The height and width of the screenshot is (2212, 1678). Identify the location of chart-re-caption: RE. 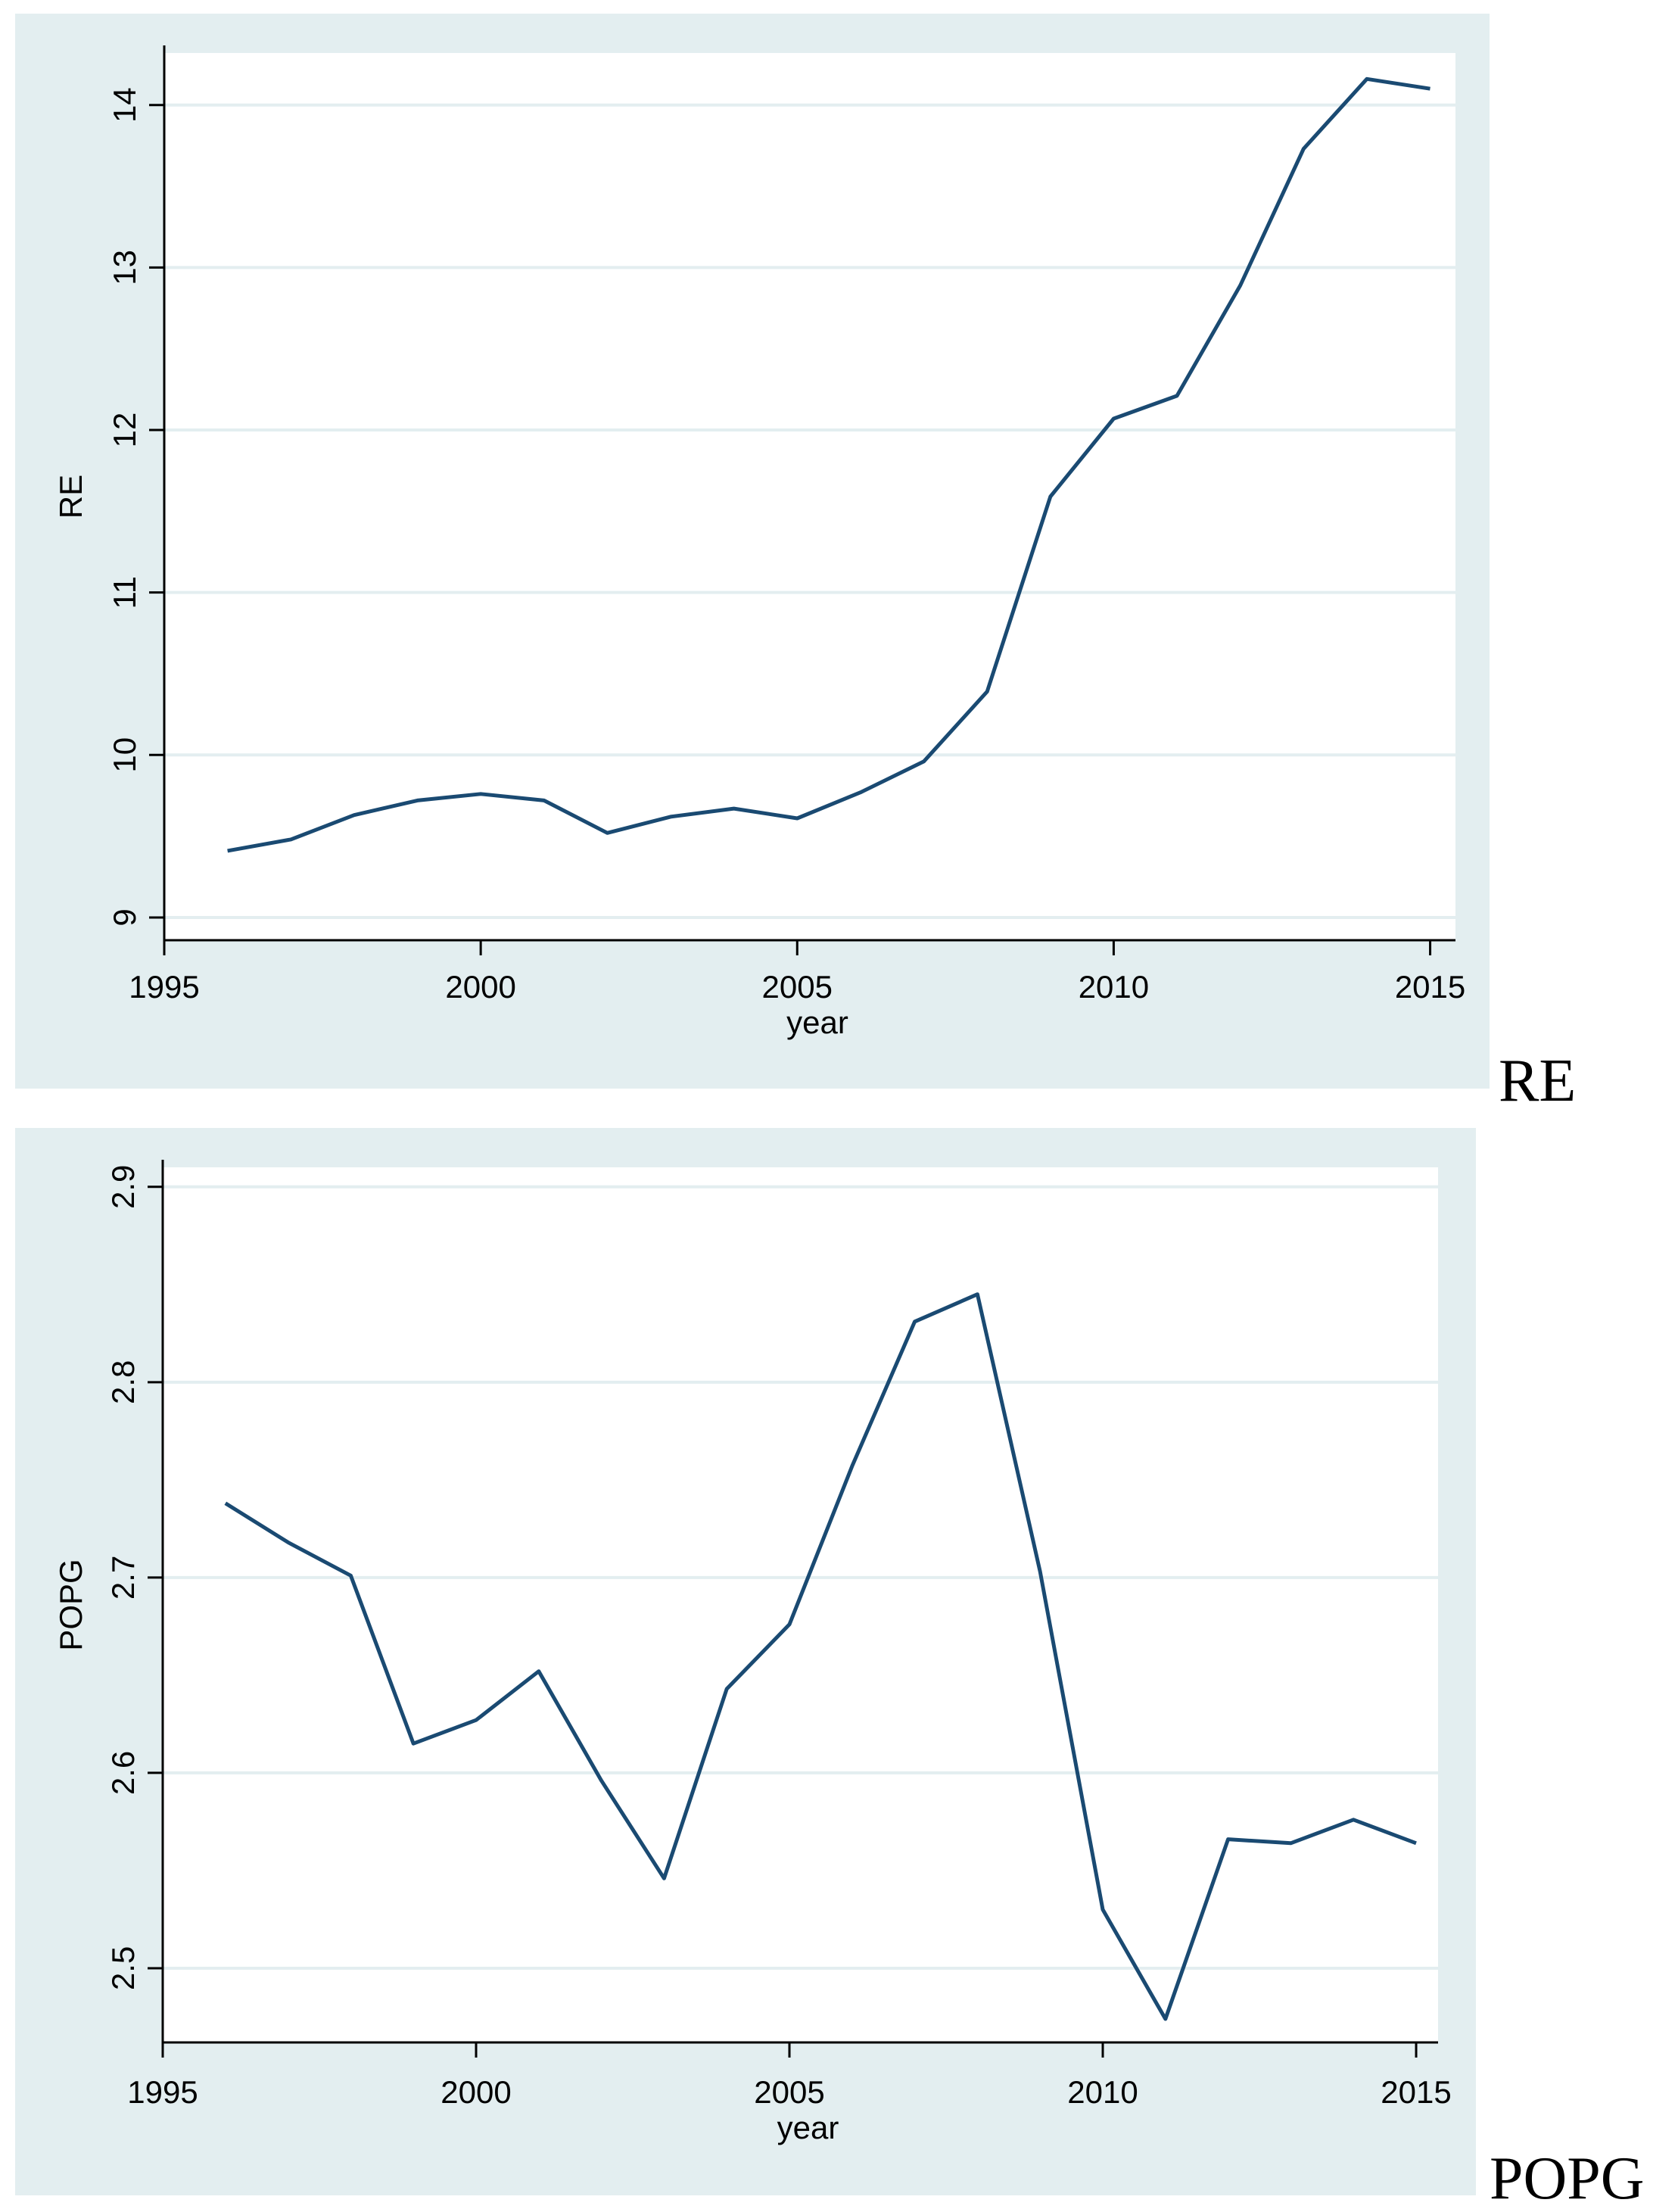
(1538, 1081).